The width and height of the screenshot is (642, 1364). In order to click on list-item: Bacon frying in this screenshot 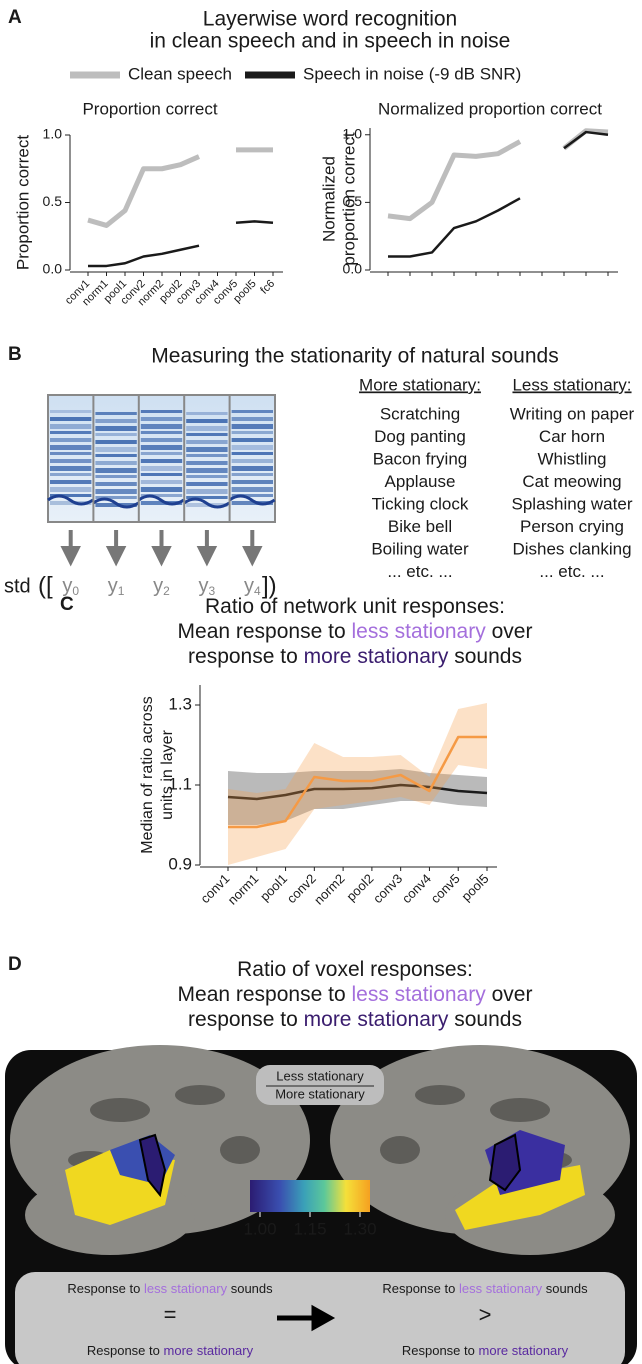, I will do `click(420, 458)`.